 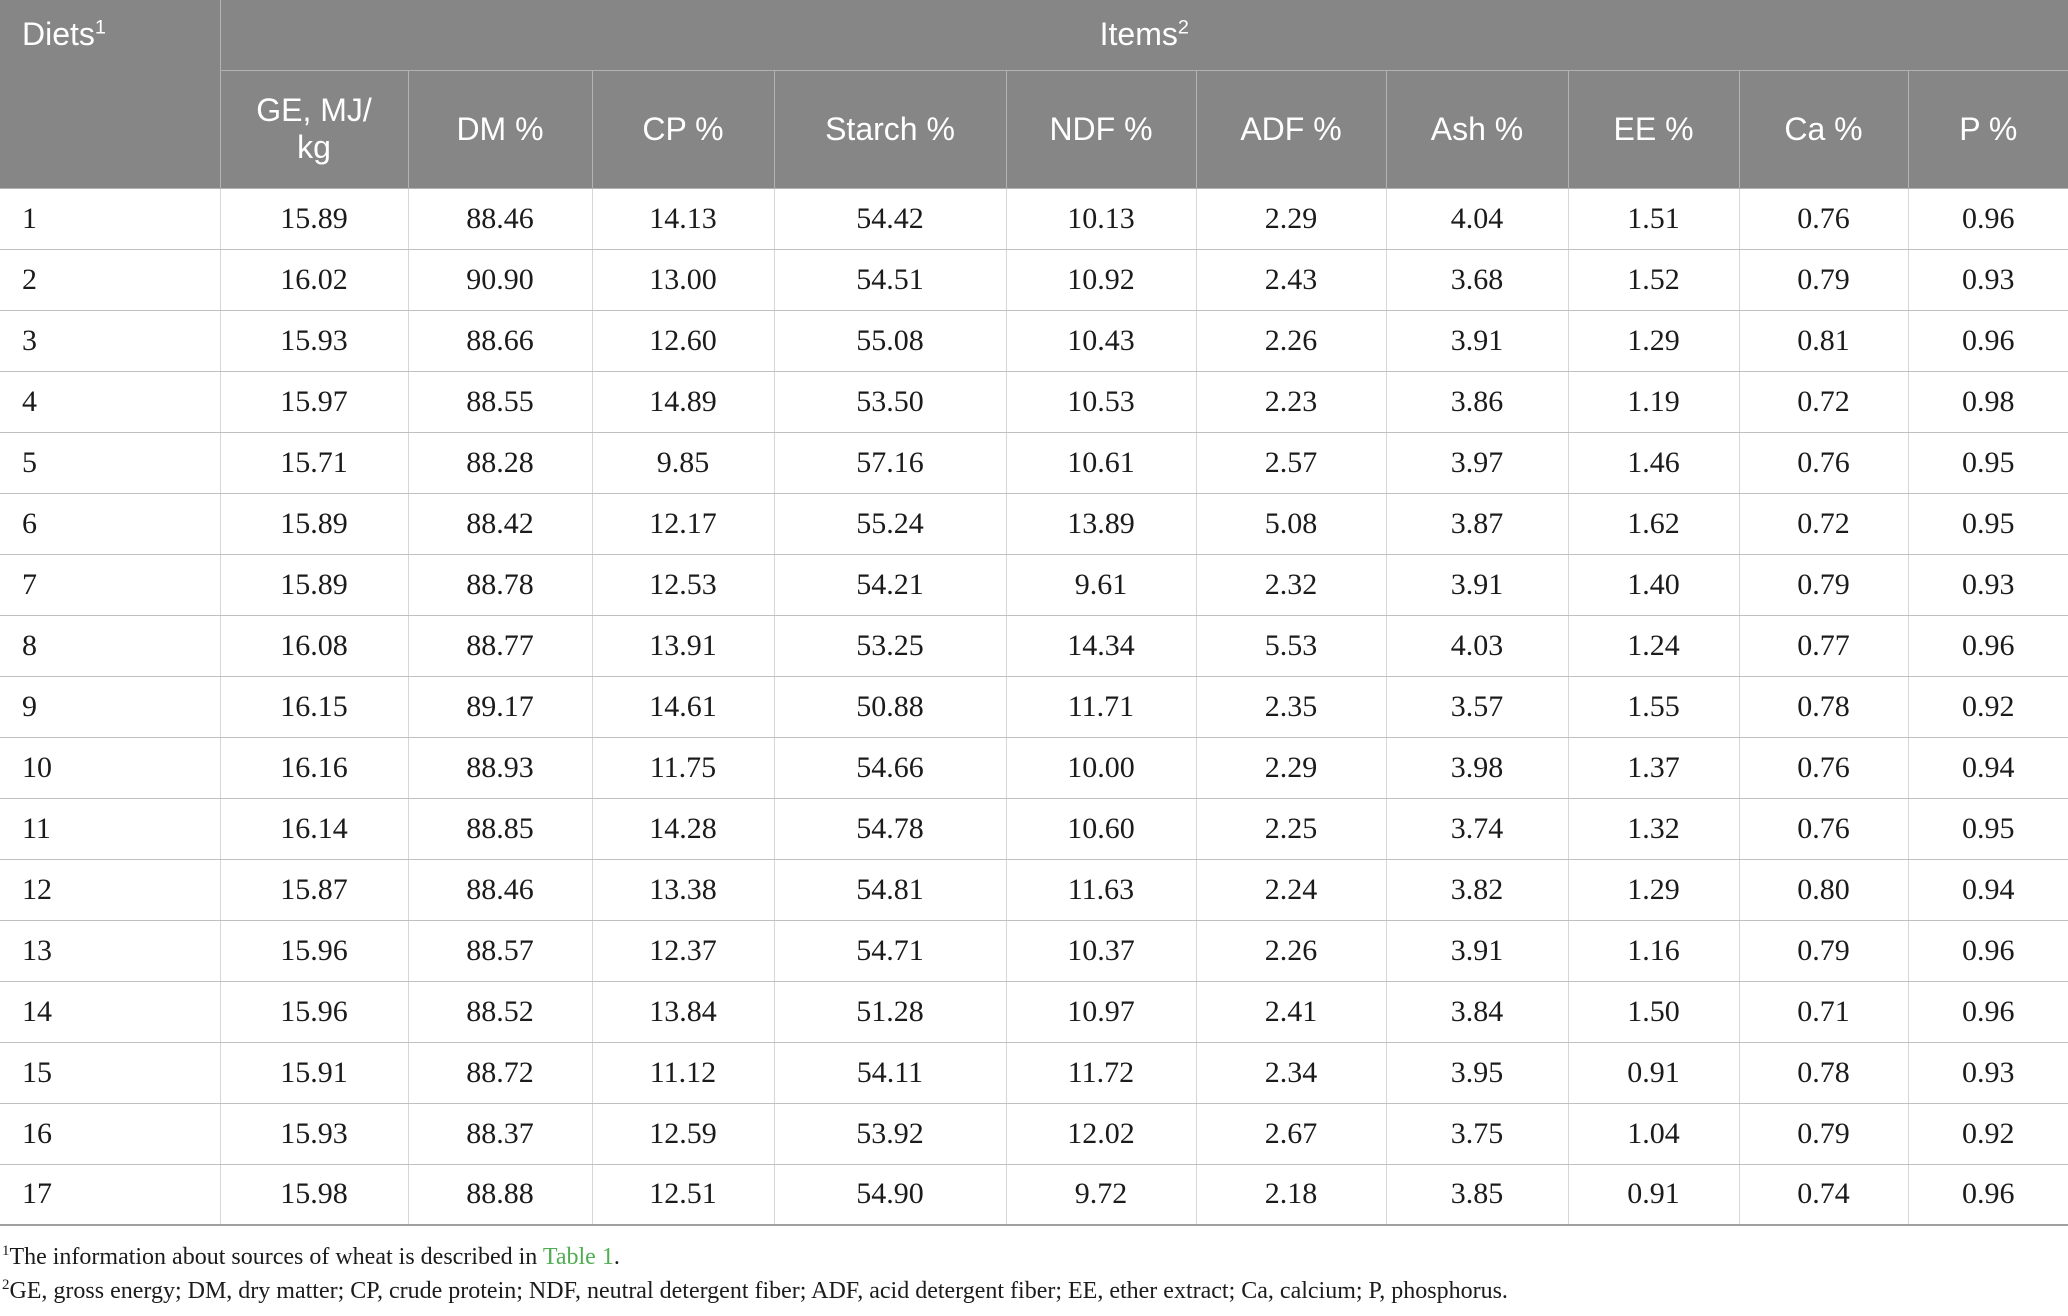 I want to click on value-cell: 1.55, so click(x=1653, y=706).